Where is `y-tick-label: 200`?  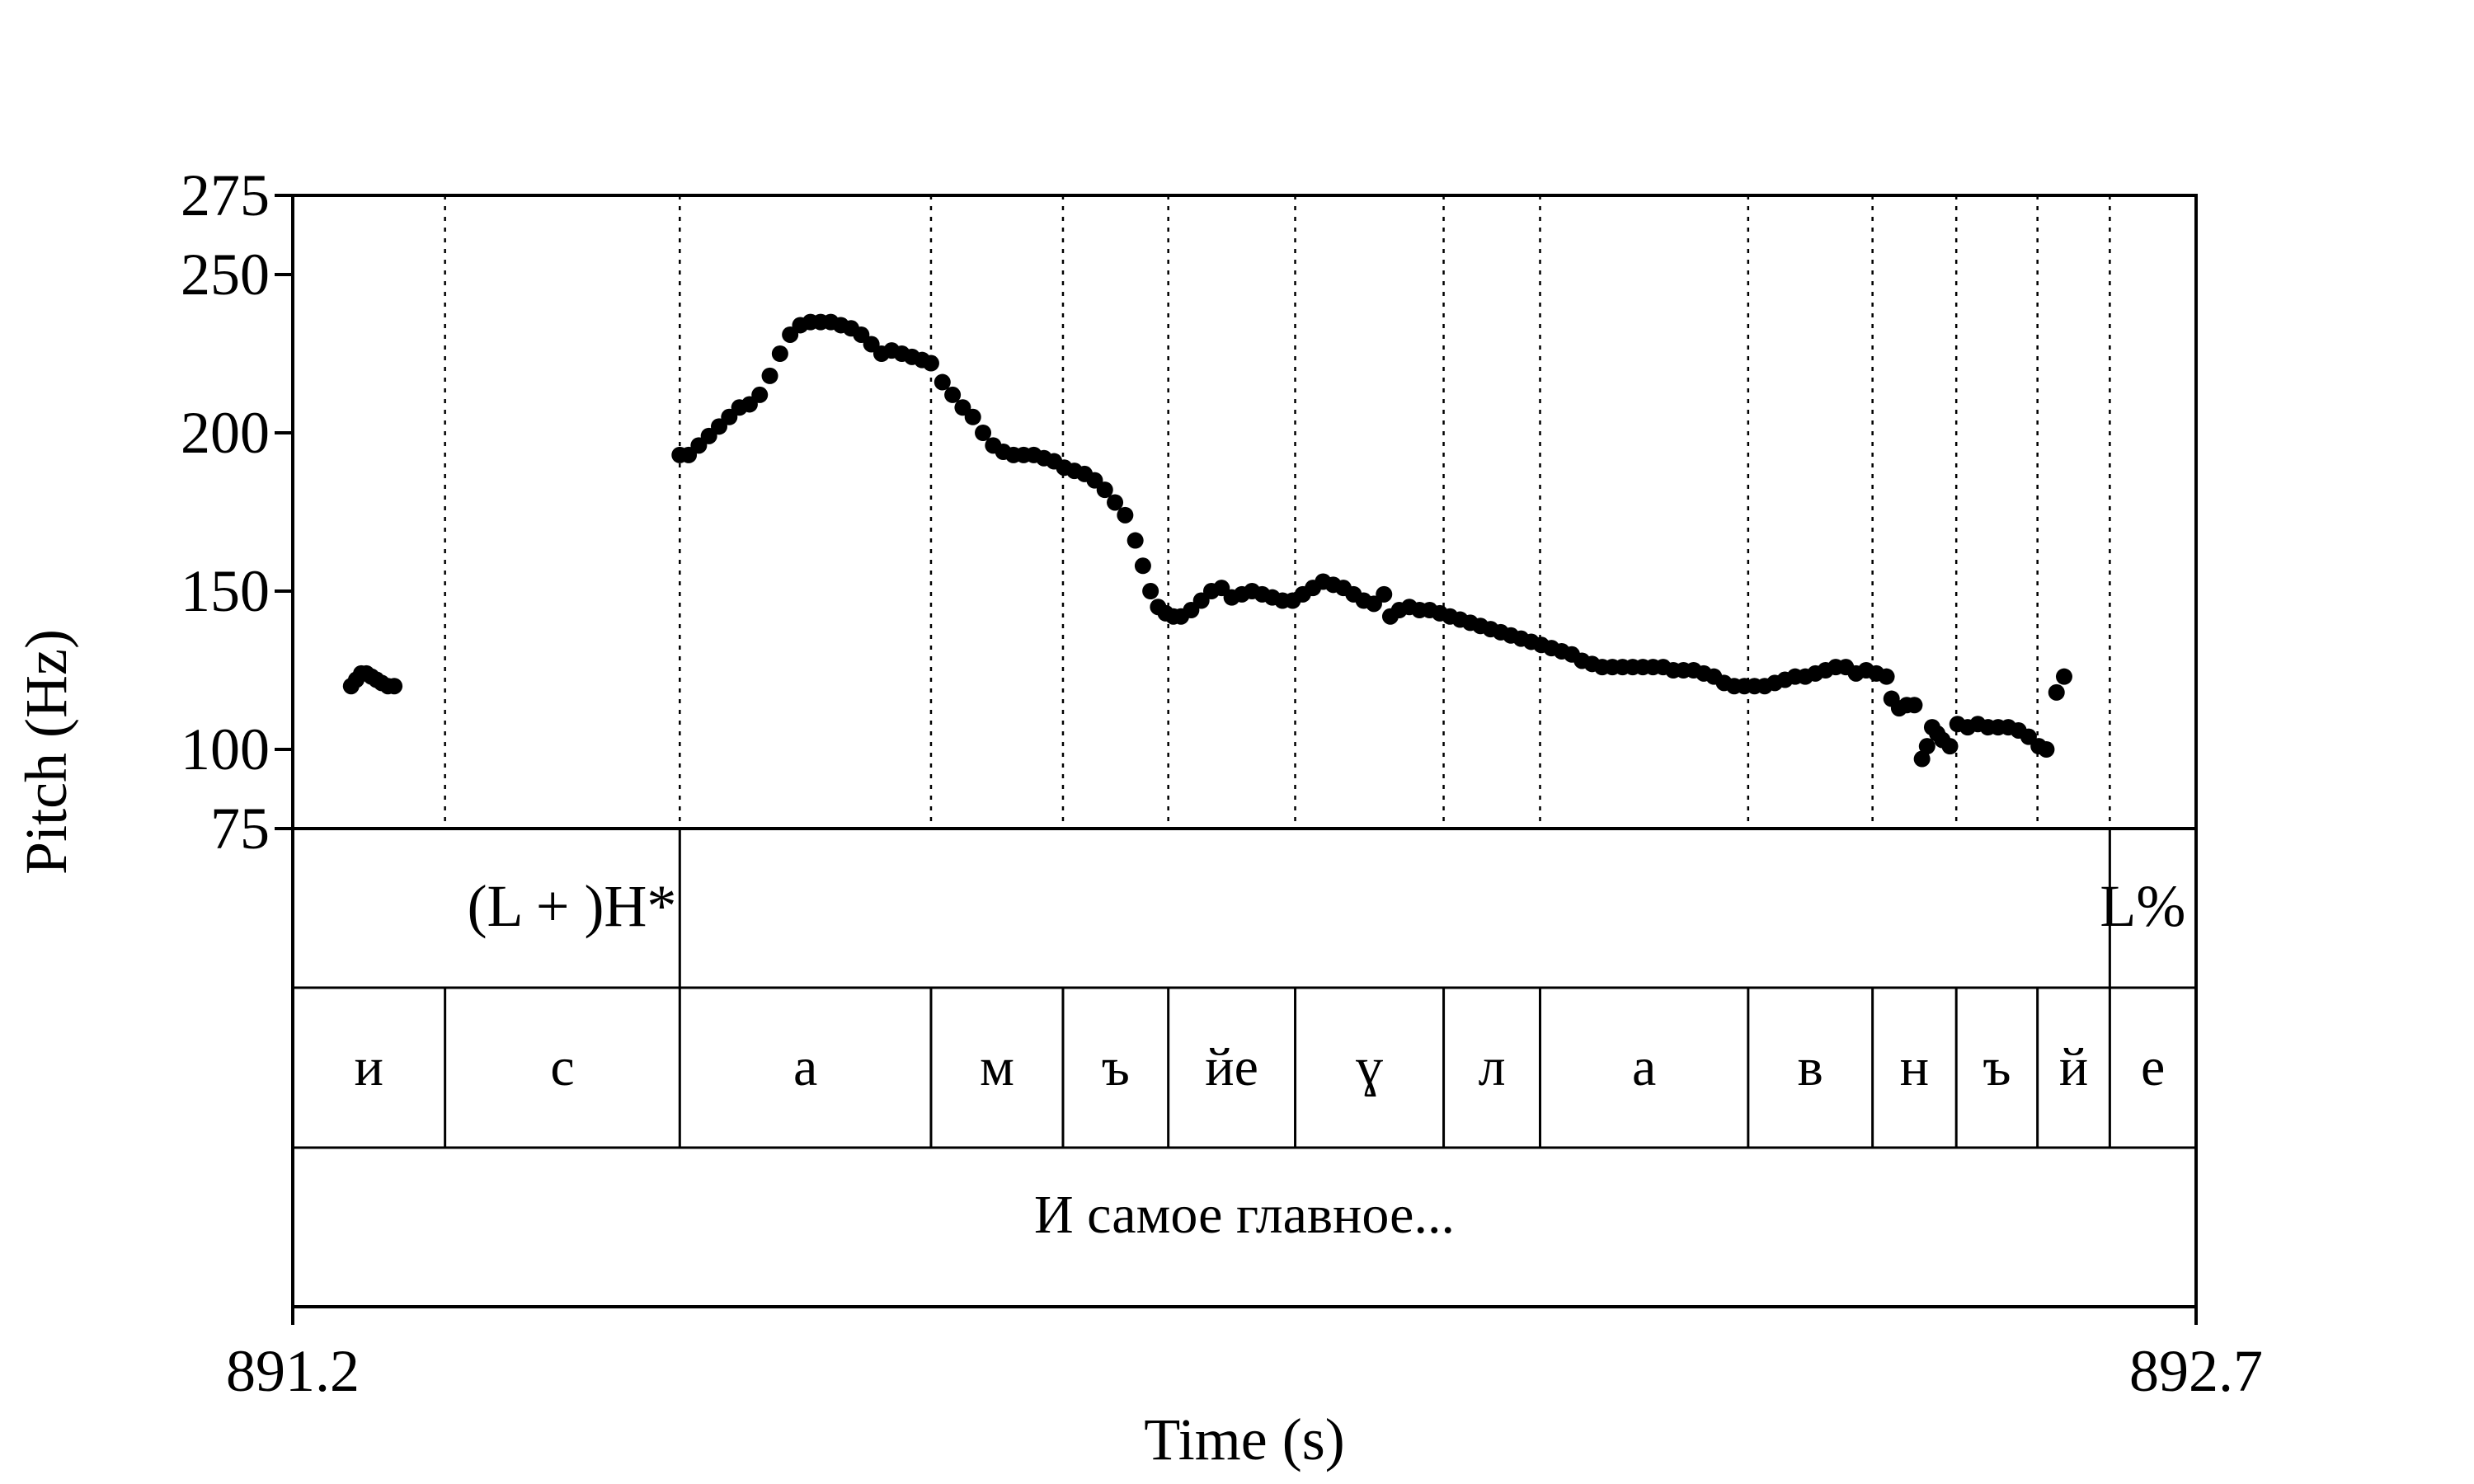
y-tick-label: 200 is located at coordinates (225, 433).